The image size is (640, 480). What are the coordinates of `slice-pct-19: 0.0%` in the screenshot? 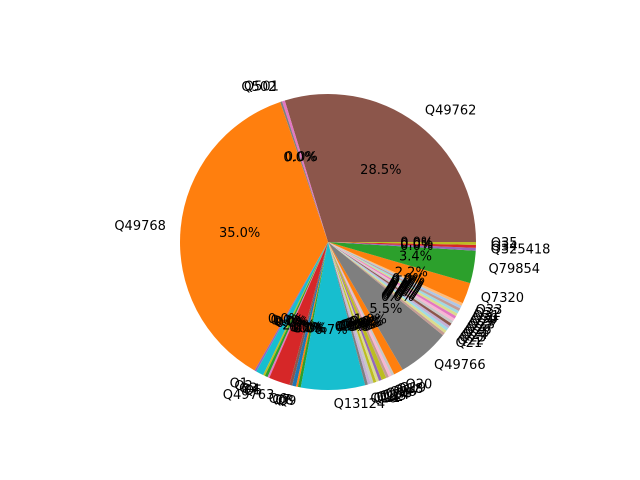 It's located at (357, 325).